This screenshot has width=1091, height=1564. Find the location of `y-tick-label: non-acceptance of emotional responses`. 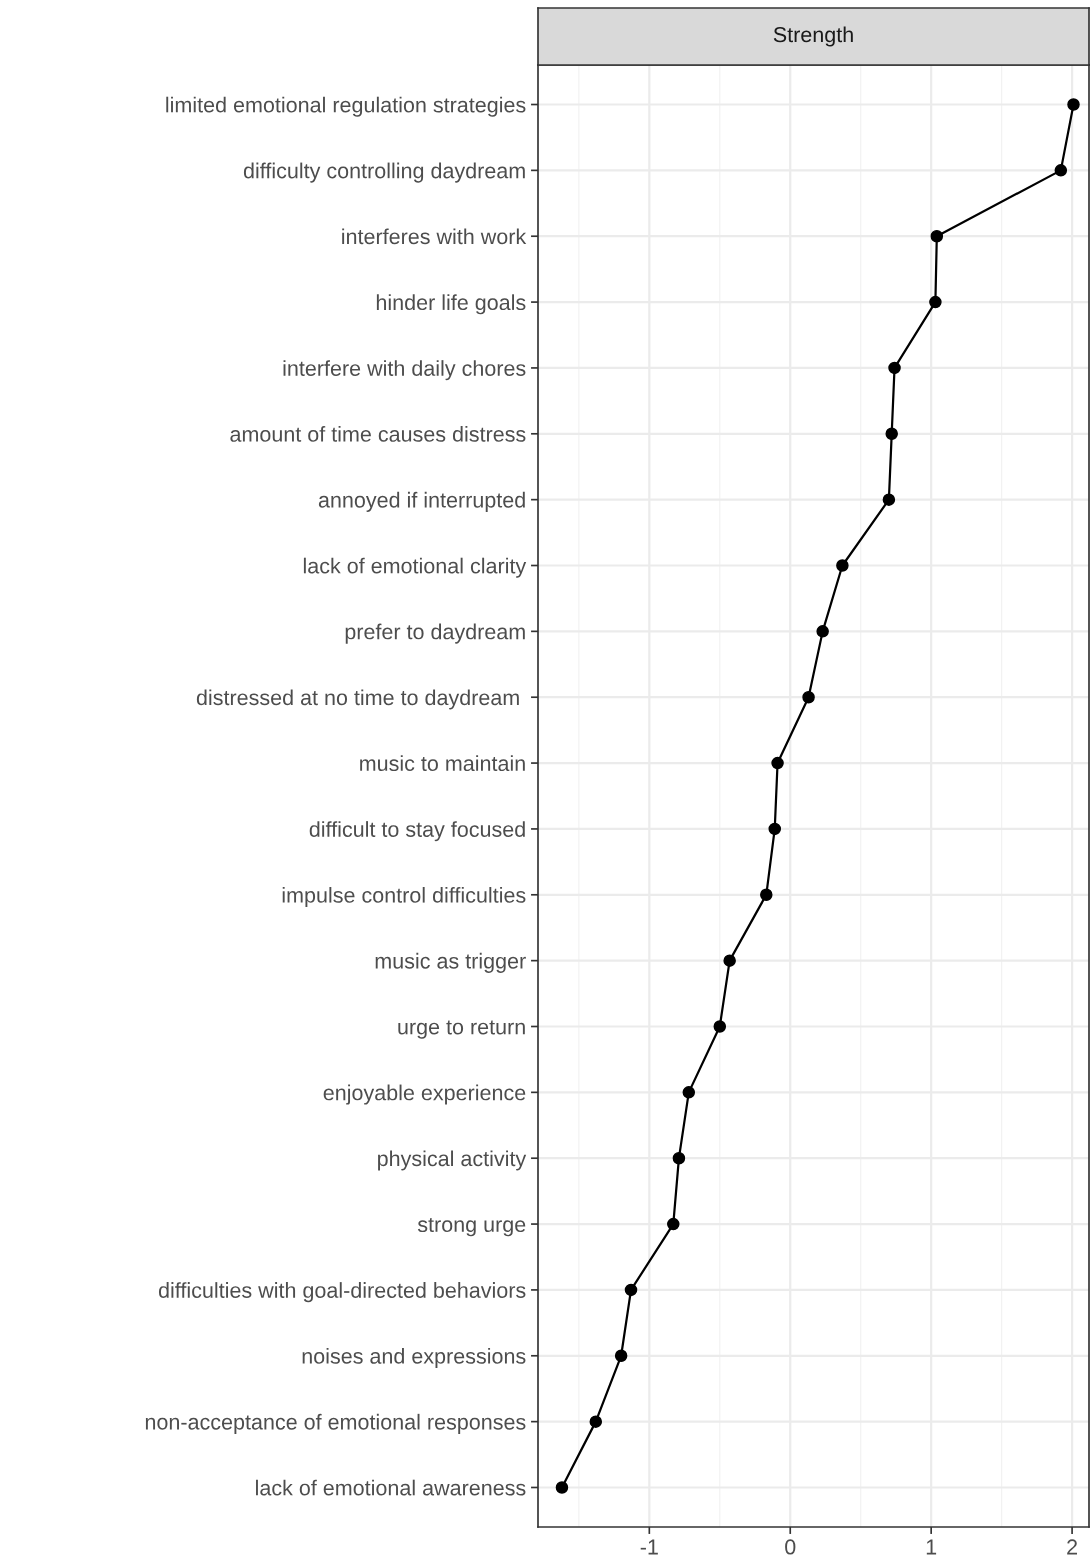

y-tick-label: non-acceptance of emotional responses is located at coordinates (335, 1423).